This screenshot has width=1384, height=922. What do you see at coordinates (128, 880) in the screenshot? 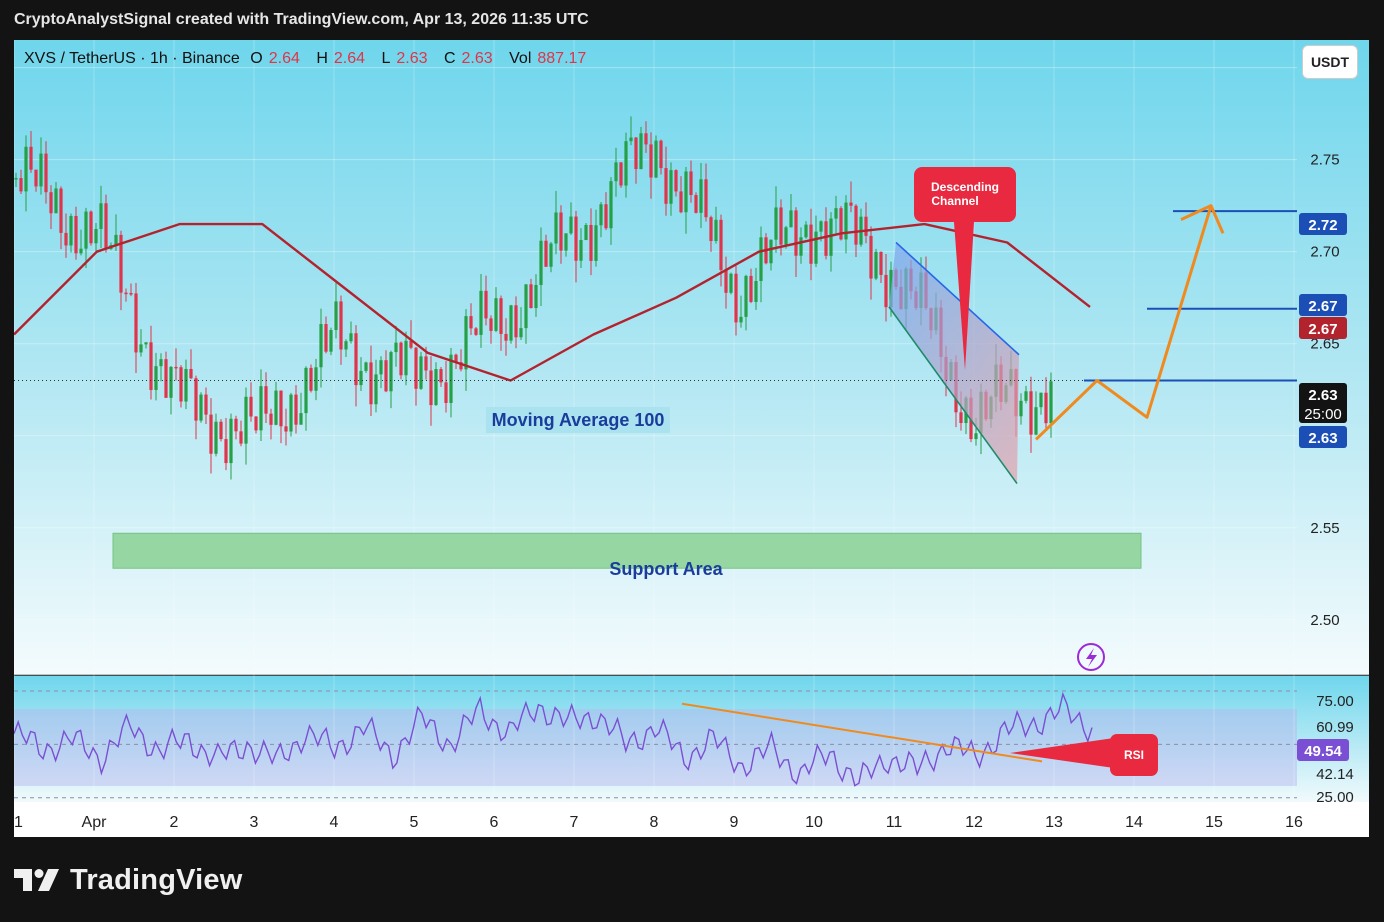
I see `tradingview-logo: TradingView` at bounding box center [128, 880].